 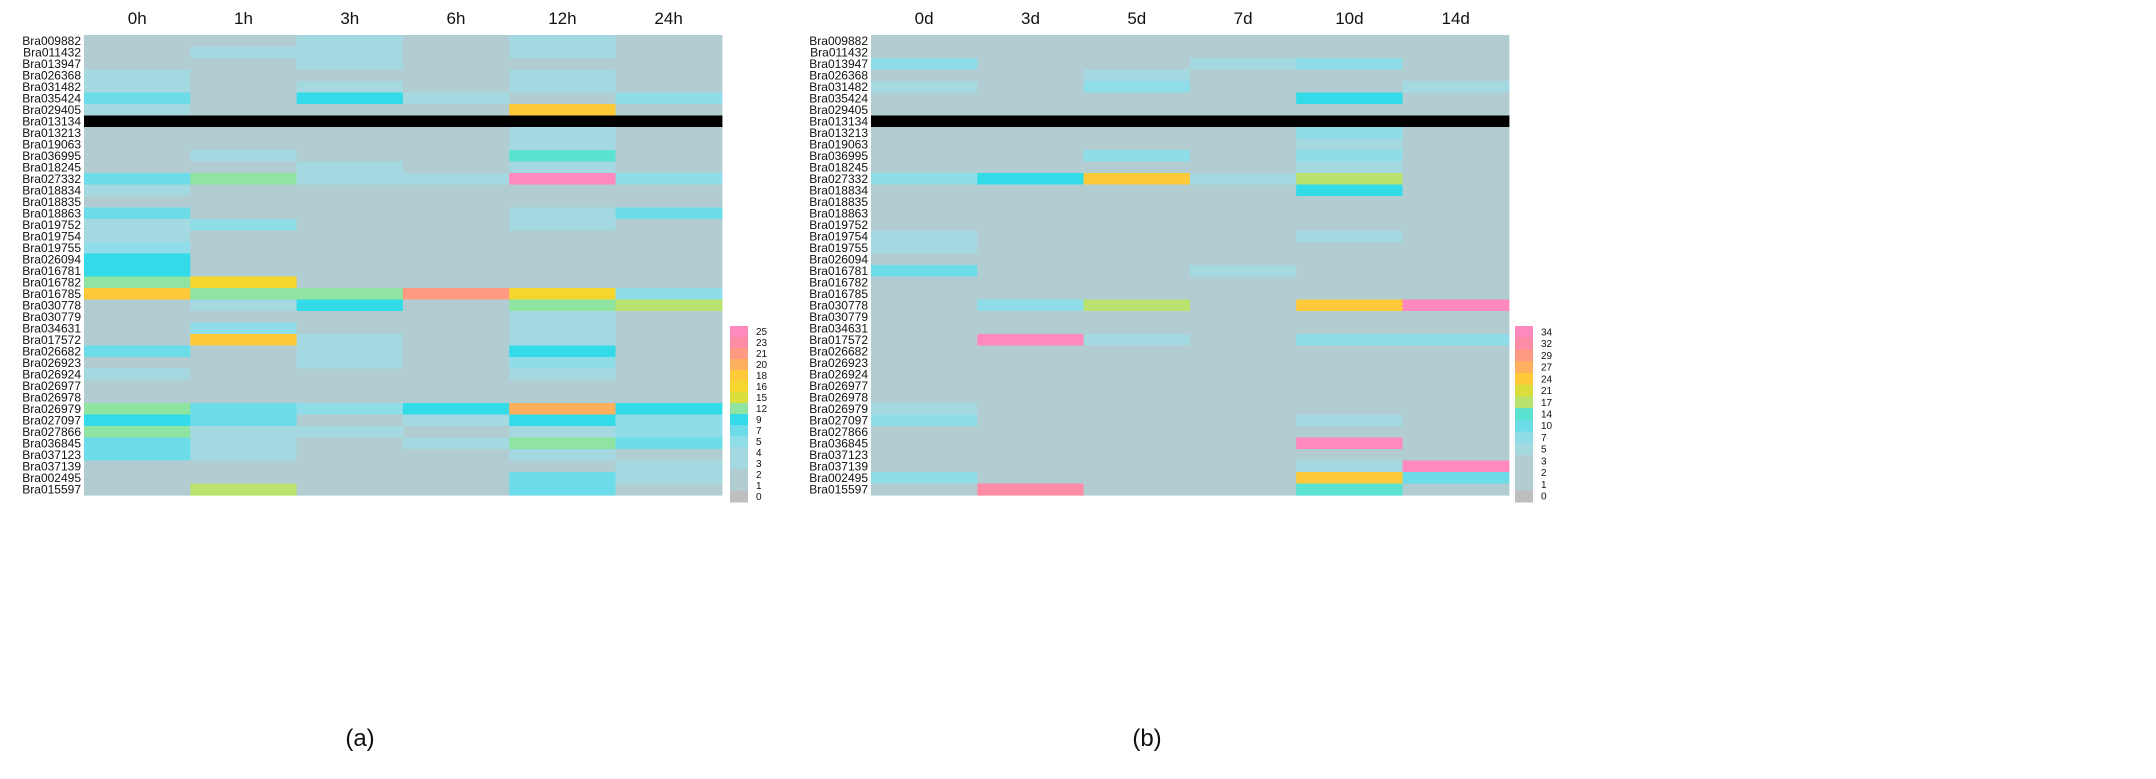 What do you see at coordinates (51, 421) in the screenshot?
I see `row-label: Bra027097` at bounding box center [51, 421].